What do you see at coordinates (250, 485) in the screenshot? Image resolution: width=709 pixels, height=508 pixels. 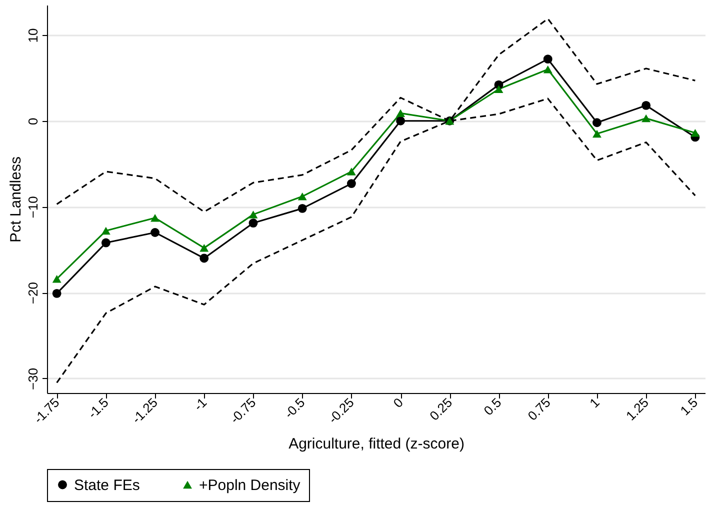 I see `legend-label: +Popln Density` at bounding box center [250, 485].